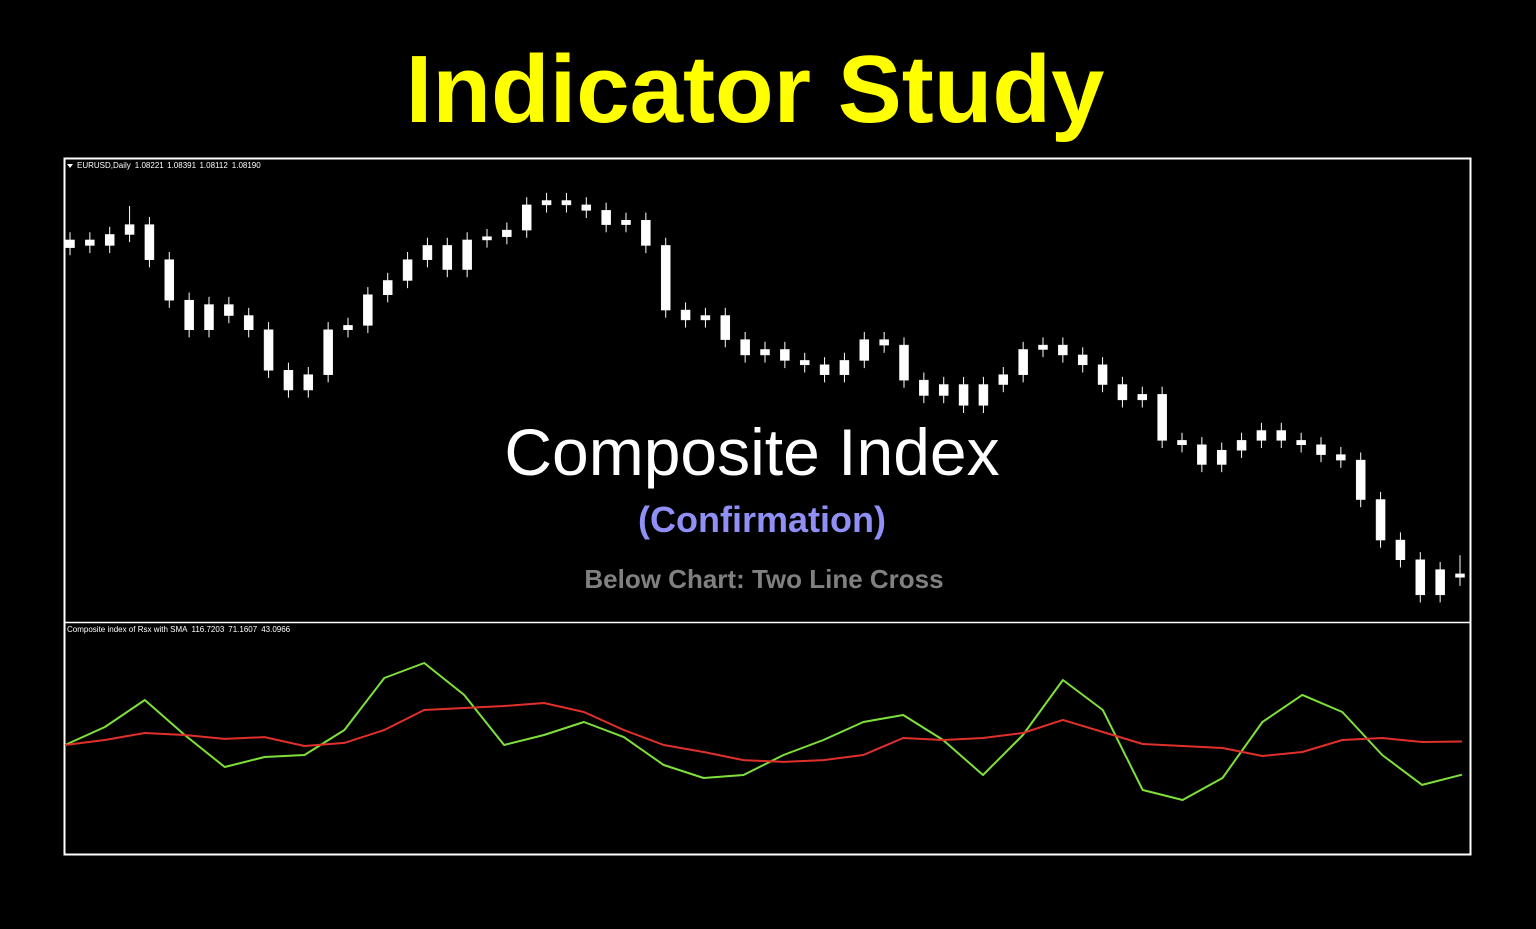 Image resolution: width=1536 pixels, height=929 pixels. I want to click on header-value: 1.08112, so click(213, 165).